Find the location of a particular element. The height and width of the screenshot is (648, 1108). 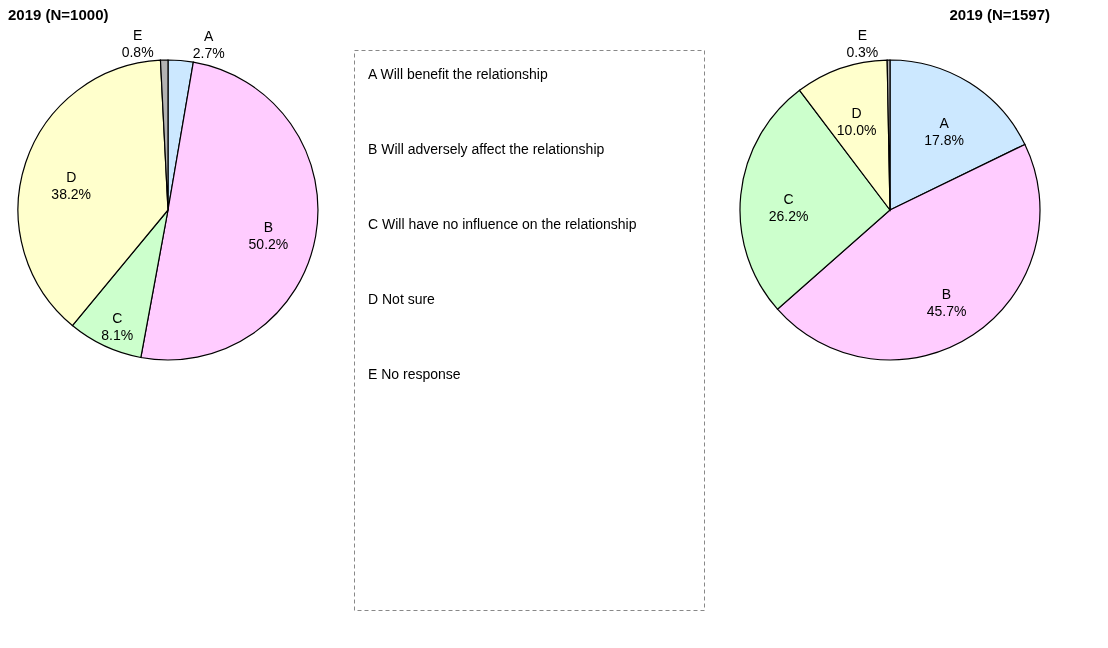

data-label: 10.0% is located at coordinates (856, 129).